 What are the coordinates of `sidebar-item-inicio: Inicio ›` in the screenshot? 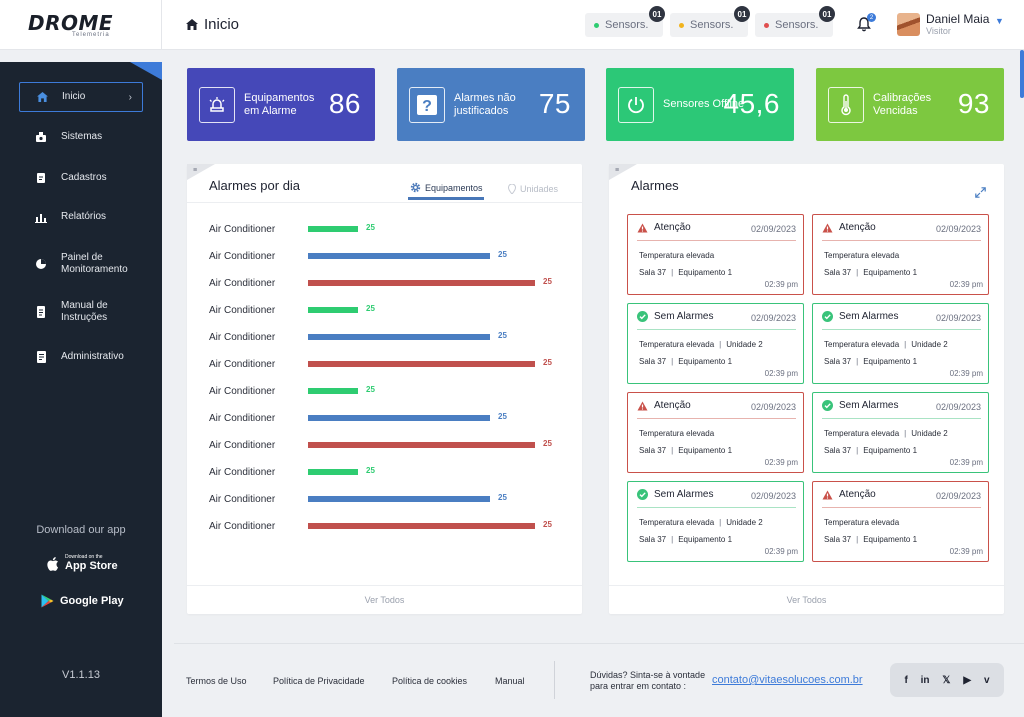 It's located at (81, 97).